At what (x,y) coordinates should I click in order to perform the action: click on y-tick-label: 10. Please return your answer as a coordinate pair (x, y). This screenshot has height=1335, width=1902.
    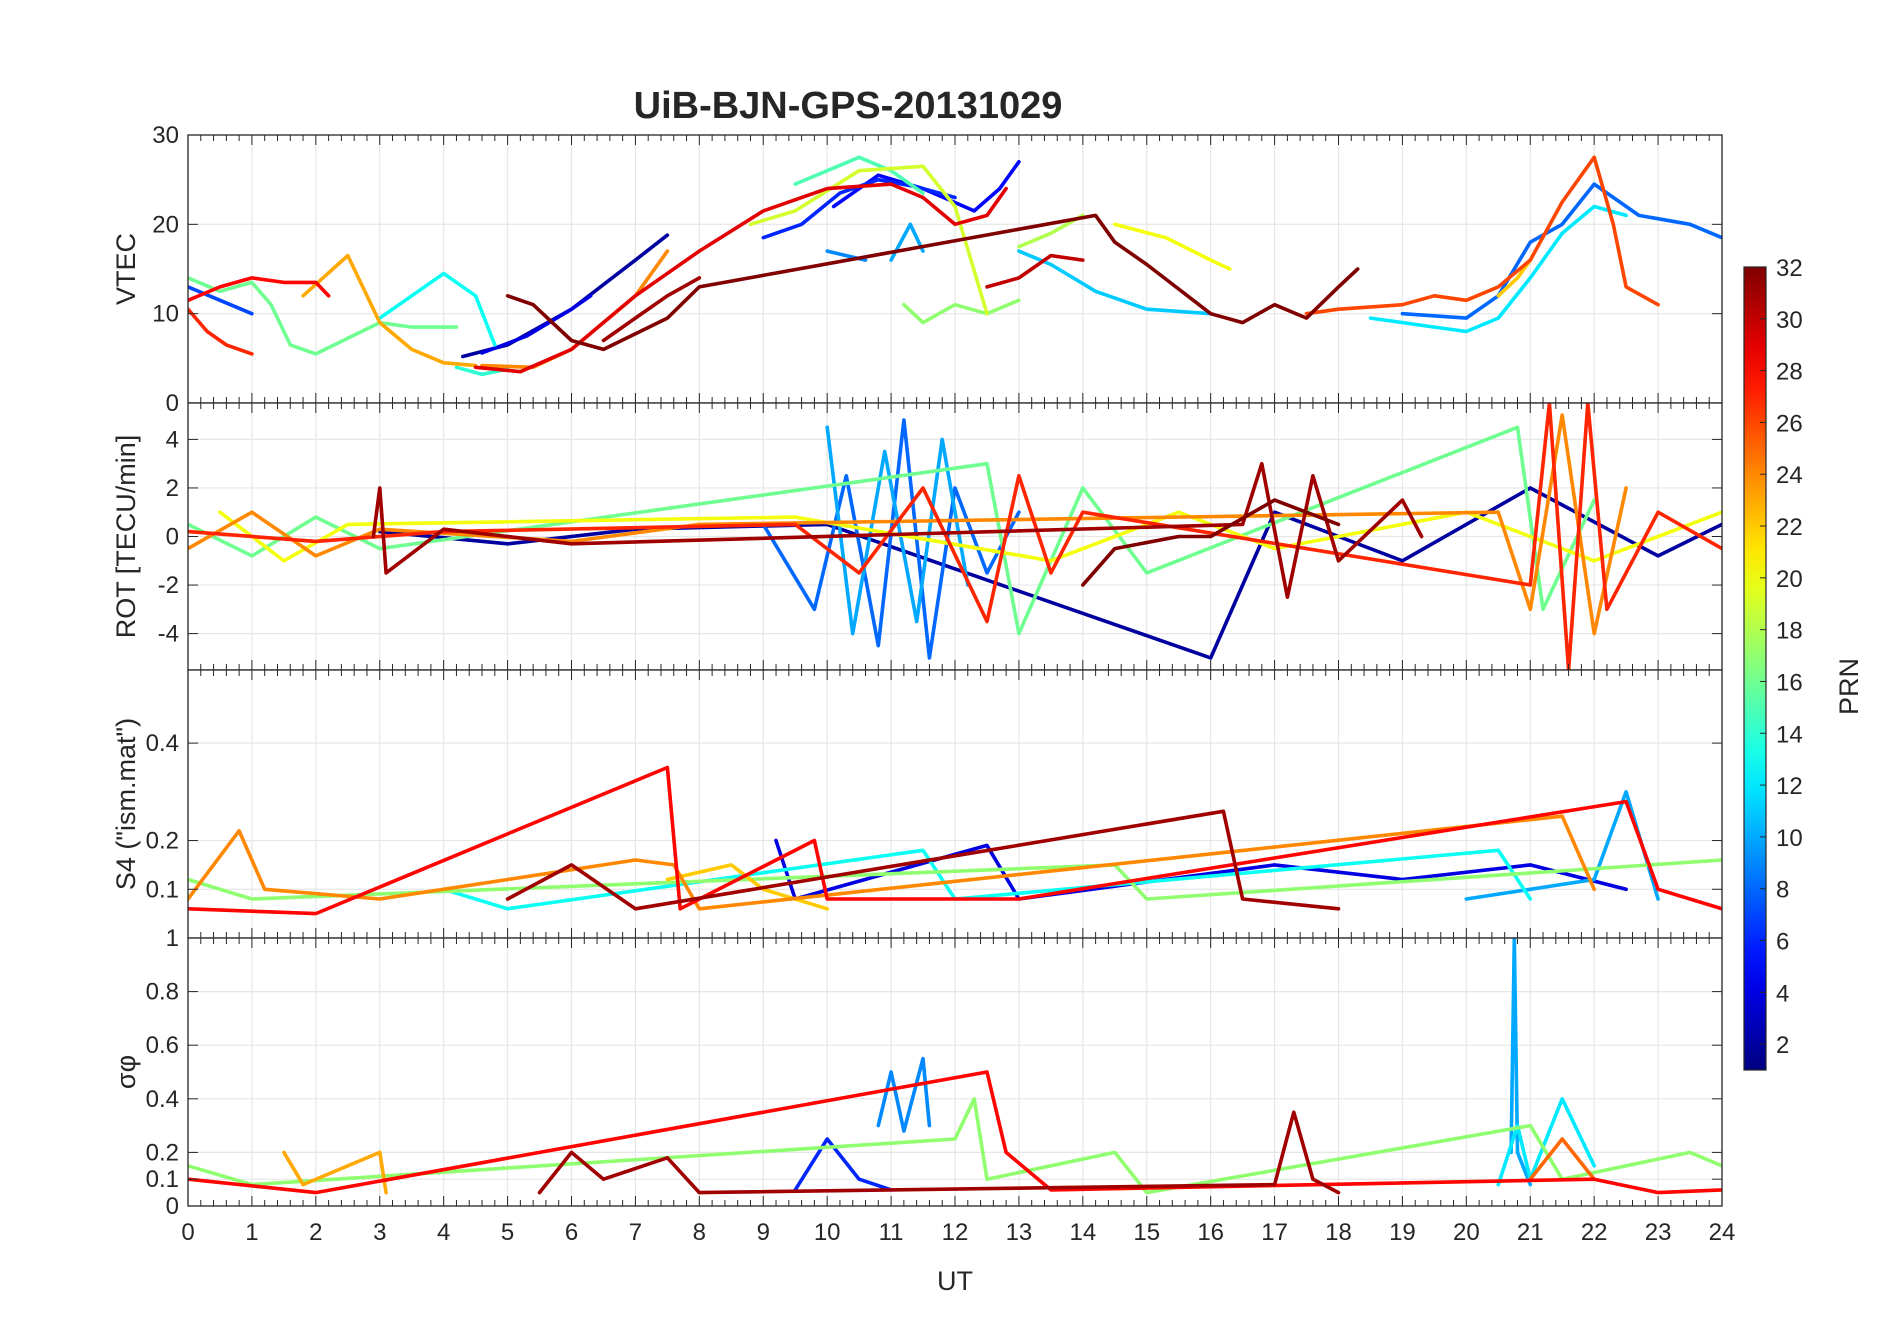
    Looking at the image, I should click on (165, 314).